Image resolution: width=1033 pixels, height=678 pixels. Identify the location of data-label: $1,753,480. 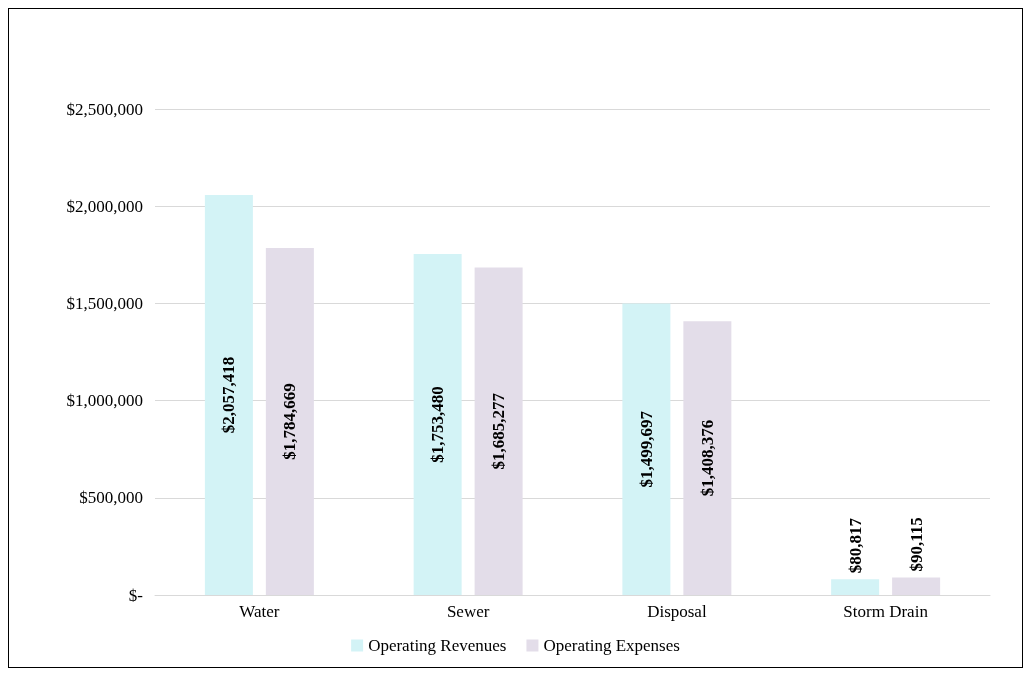
(438, 424).